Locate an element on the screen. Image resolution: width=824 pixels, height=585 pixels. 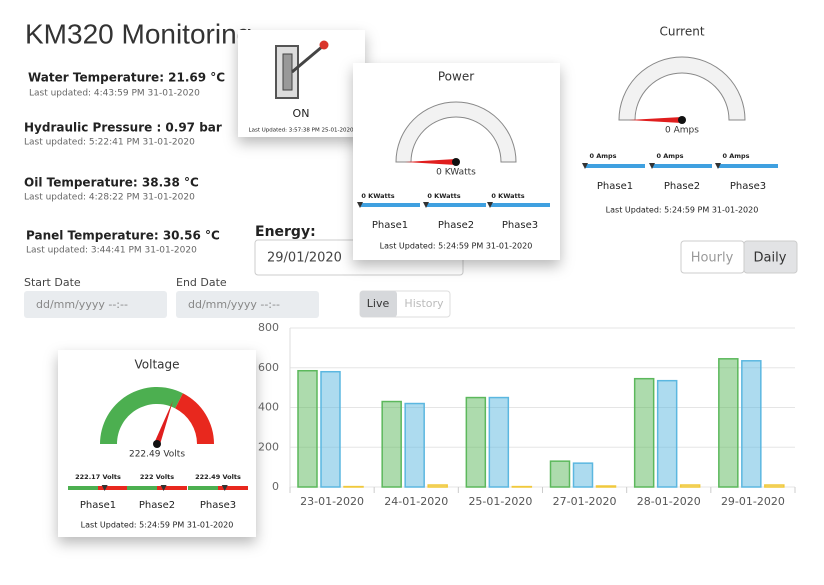
button-label: Live is located at coordinates (378, 303).